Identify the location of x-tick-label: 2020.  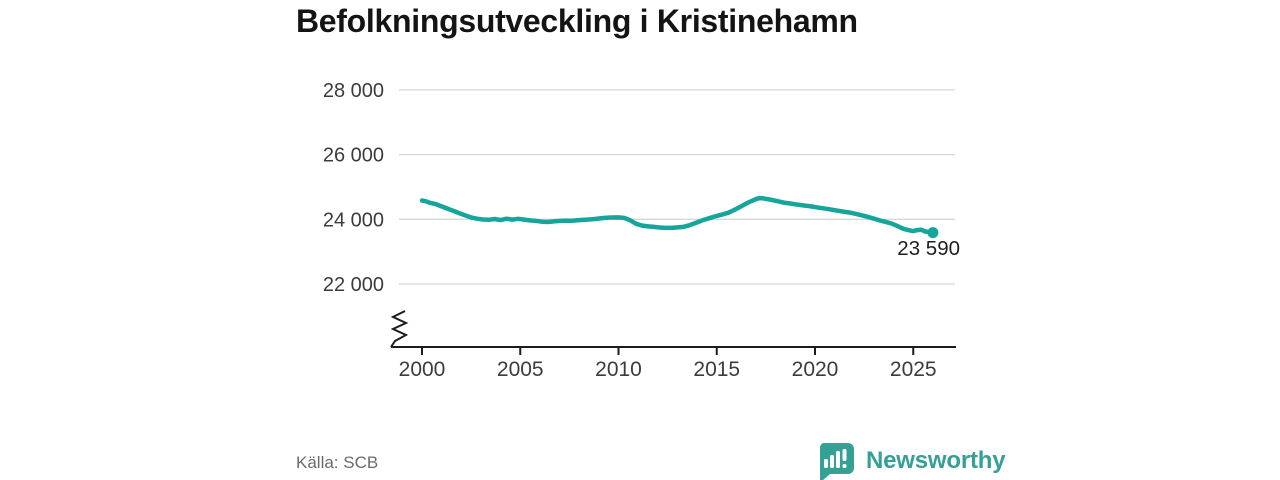
(815, 369).